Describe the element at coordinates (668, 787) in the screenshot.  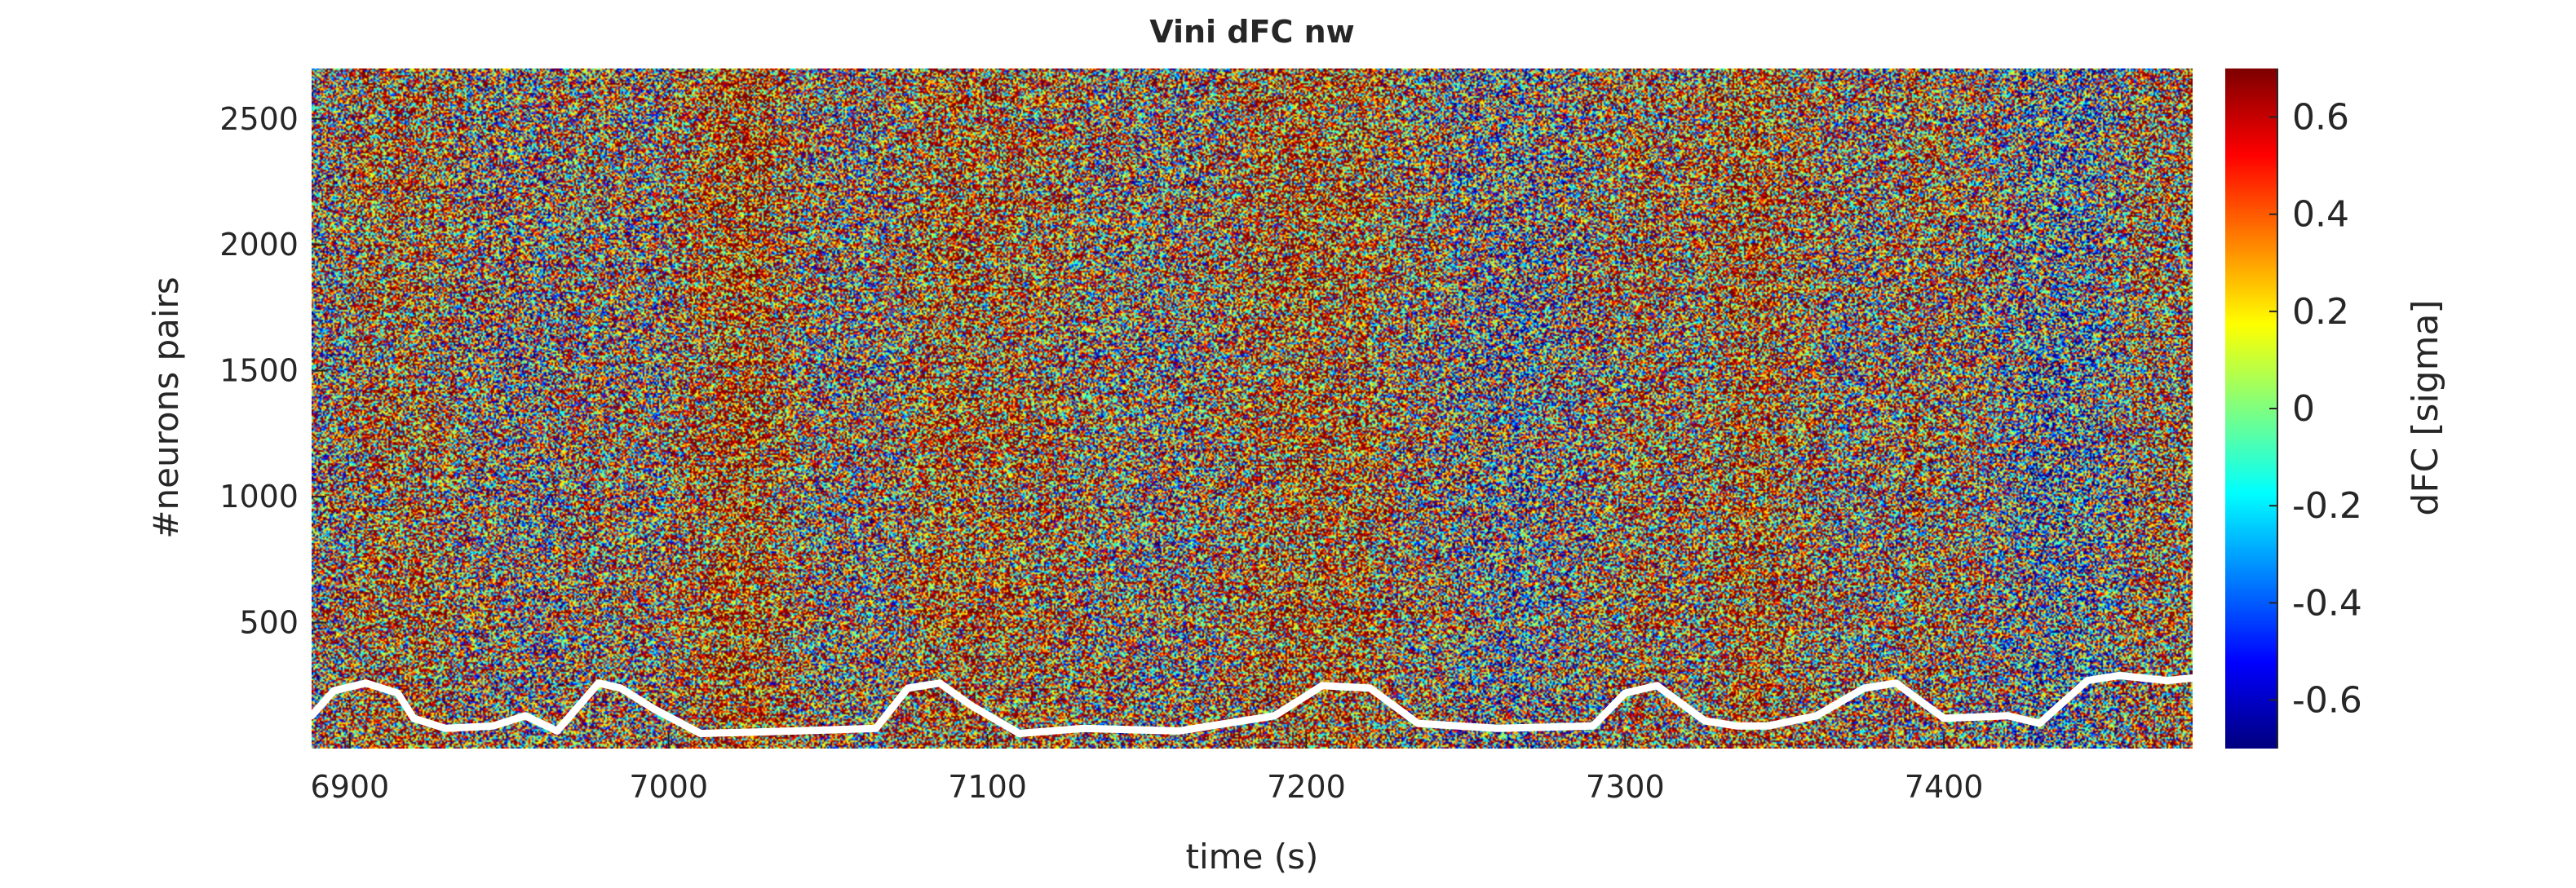
I see `x-tick-label: 7000` at that location.